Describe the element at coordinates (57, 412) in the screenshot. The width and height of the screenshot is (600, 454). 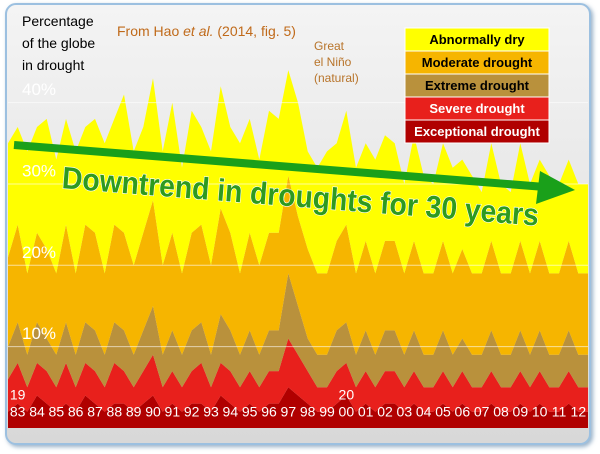
I see `x-tick-label: 85` at that location.